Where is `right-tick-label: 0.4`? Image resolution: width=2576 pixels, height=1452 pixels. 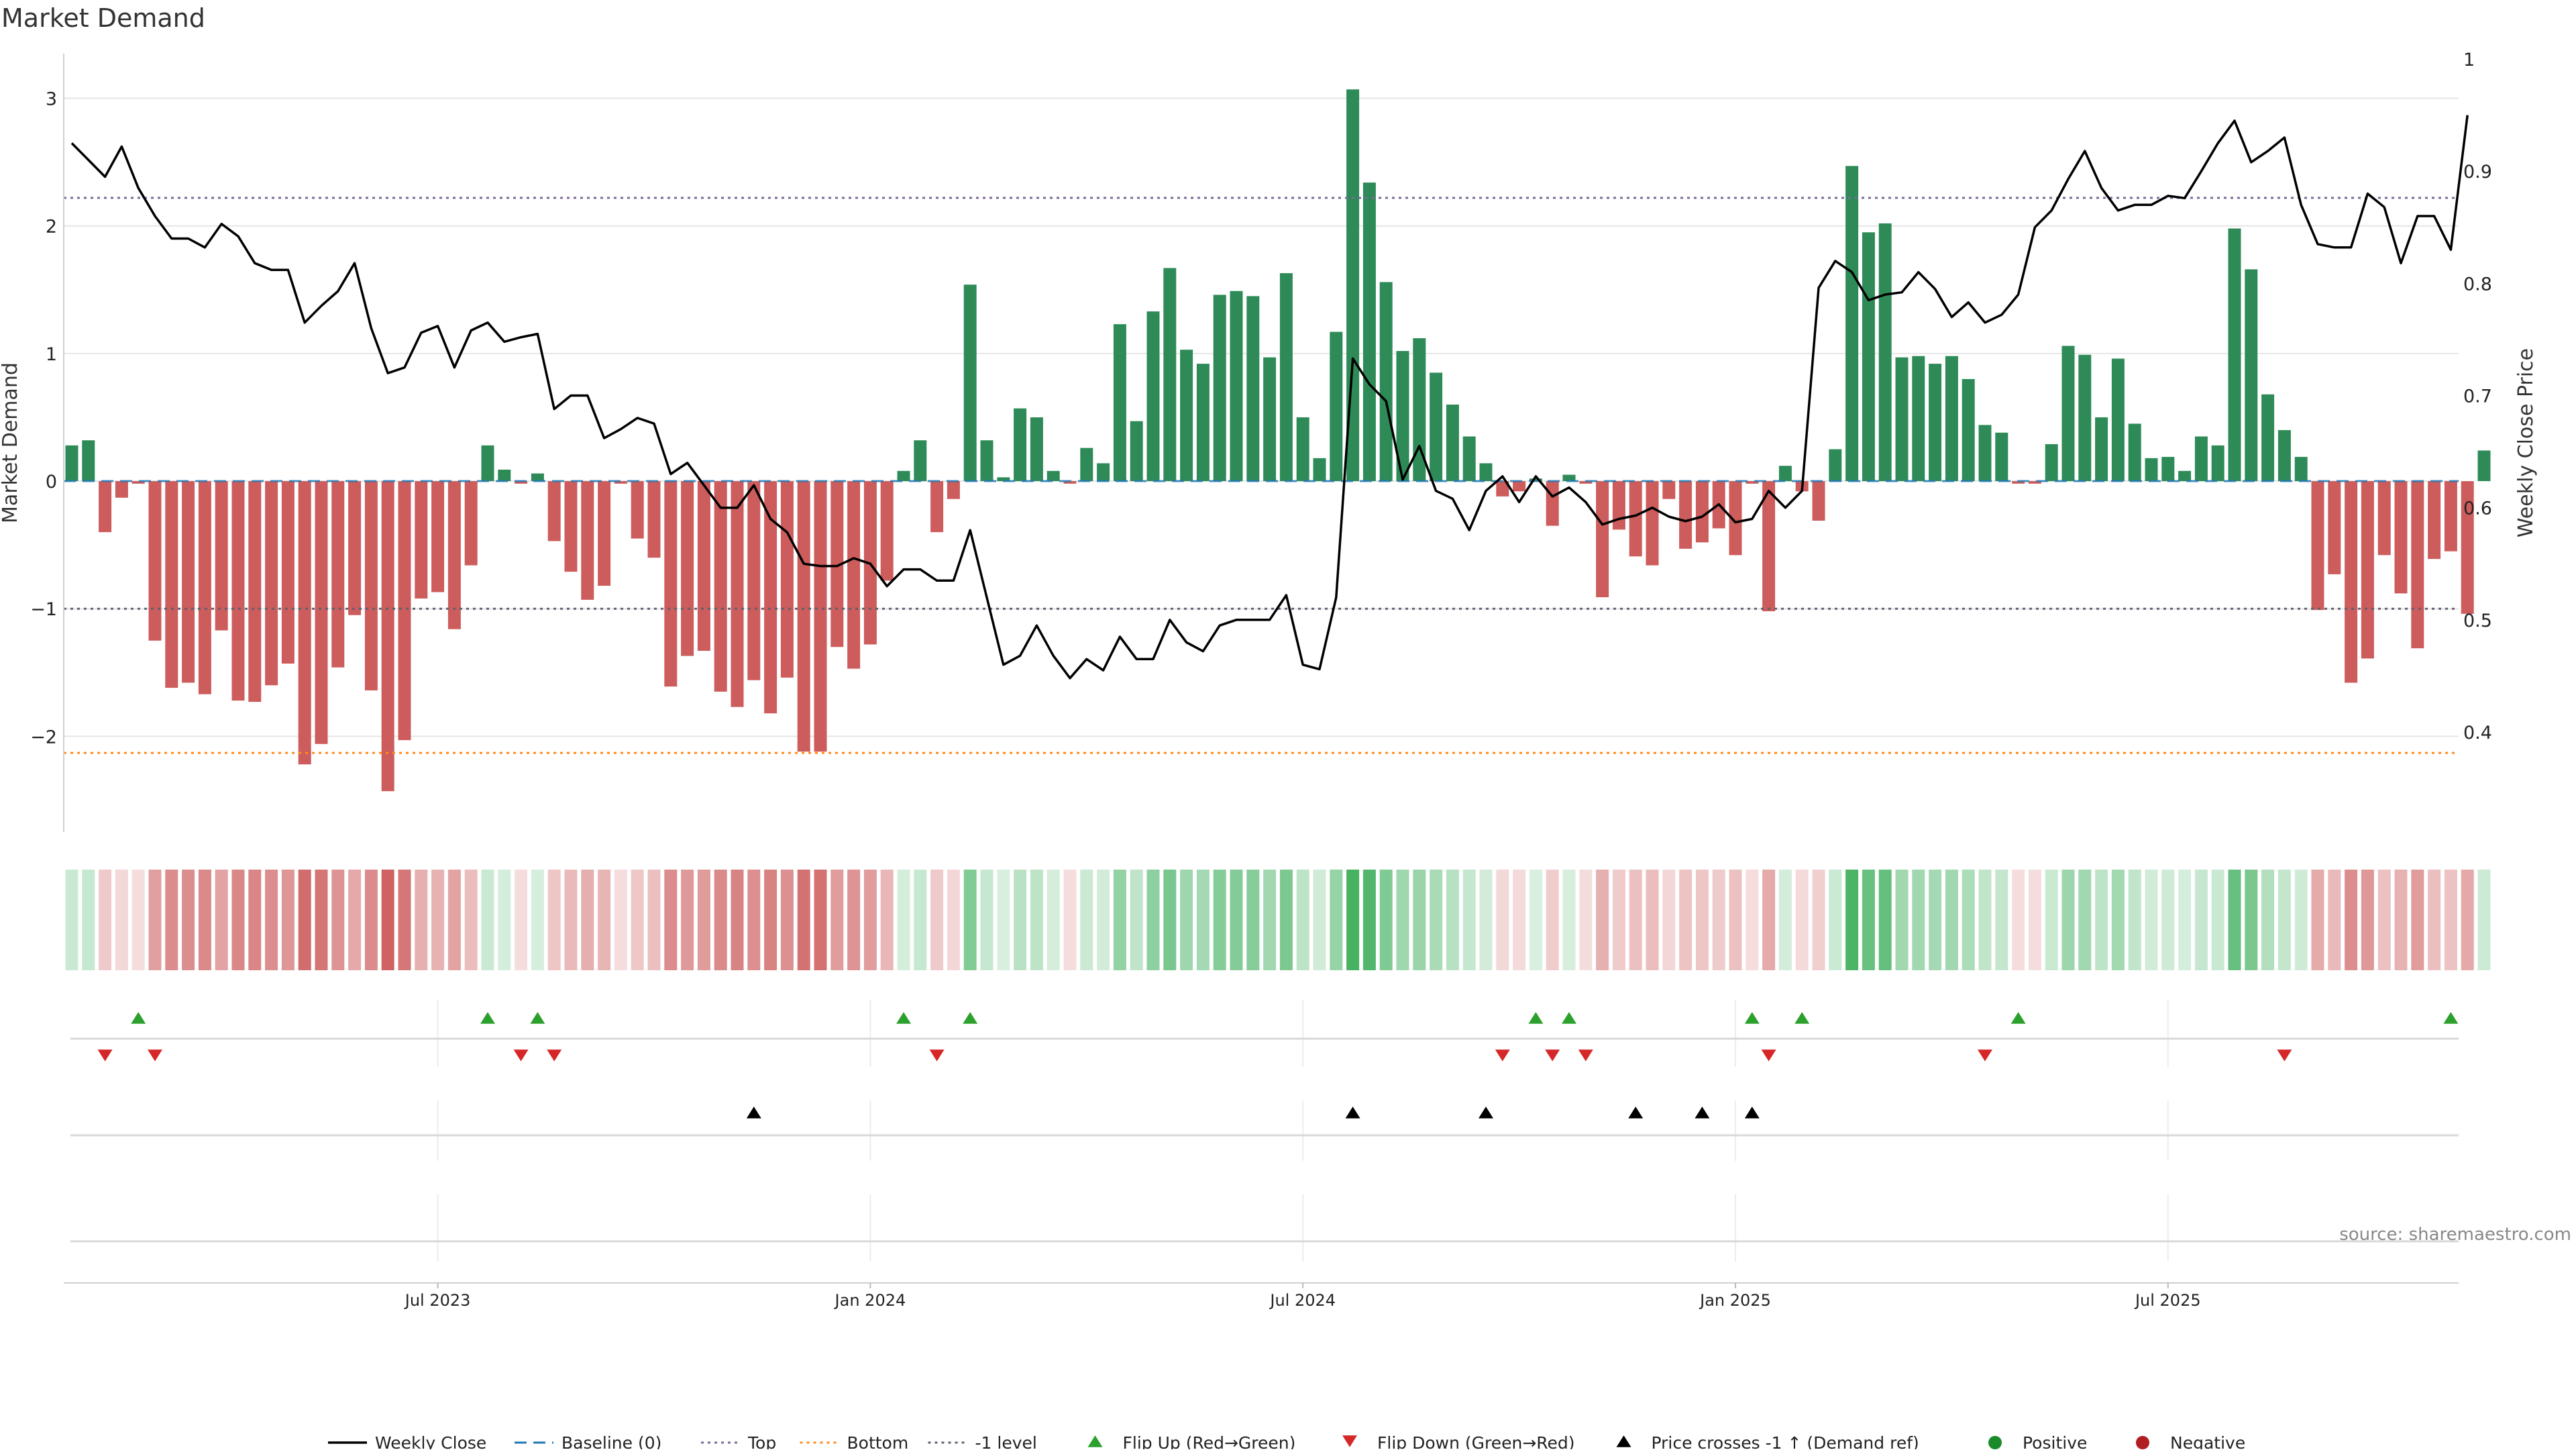 right-tick-label: 0.4 is located at coordinates (2477, 733).